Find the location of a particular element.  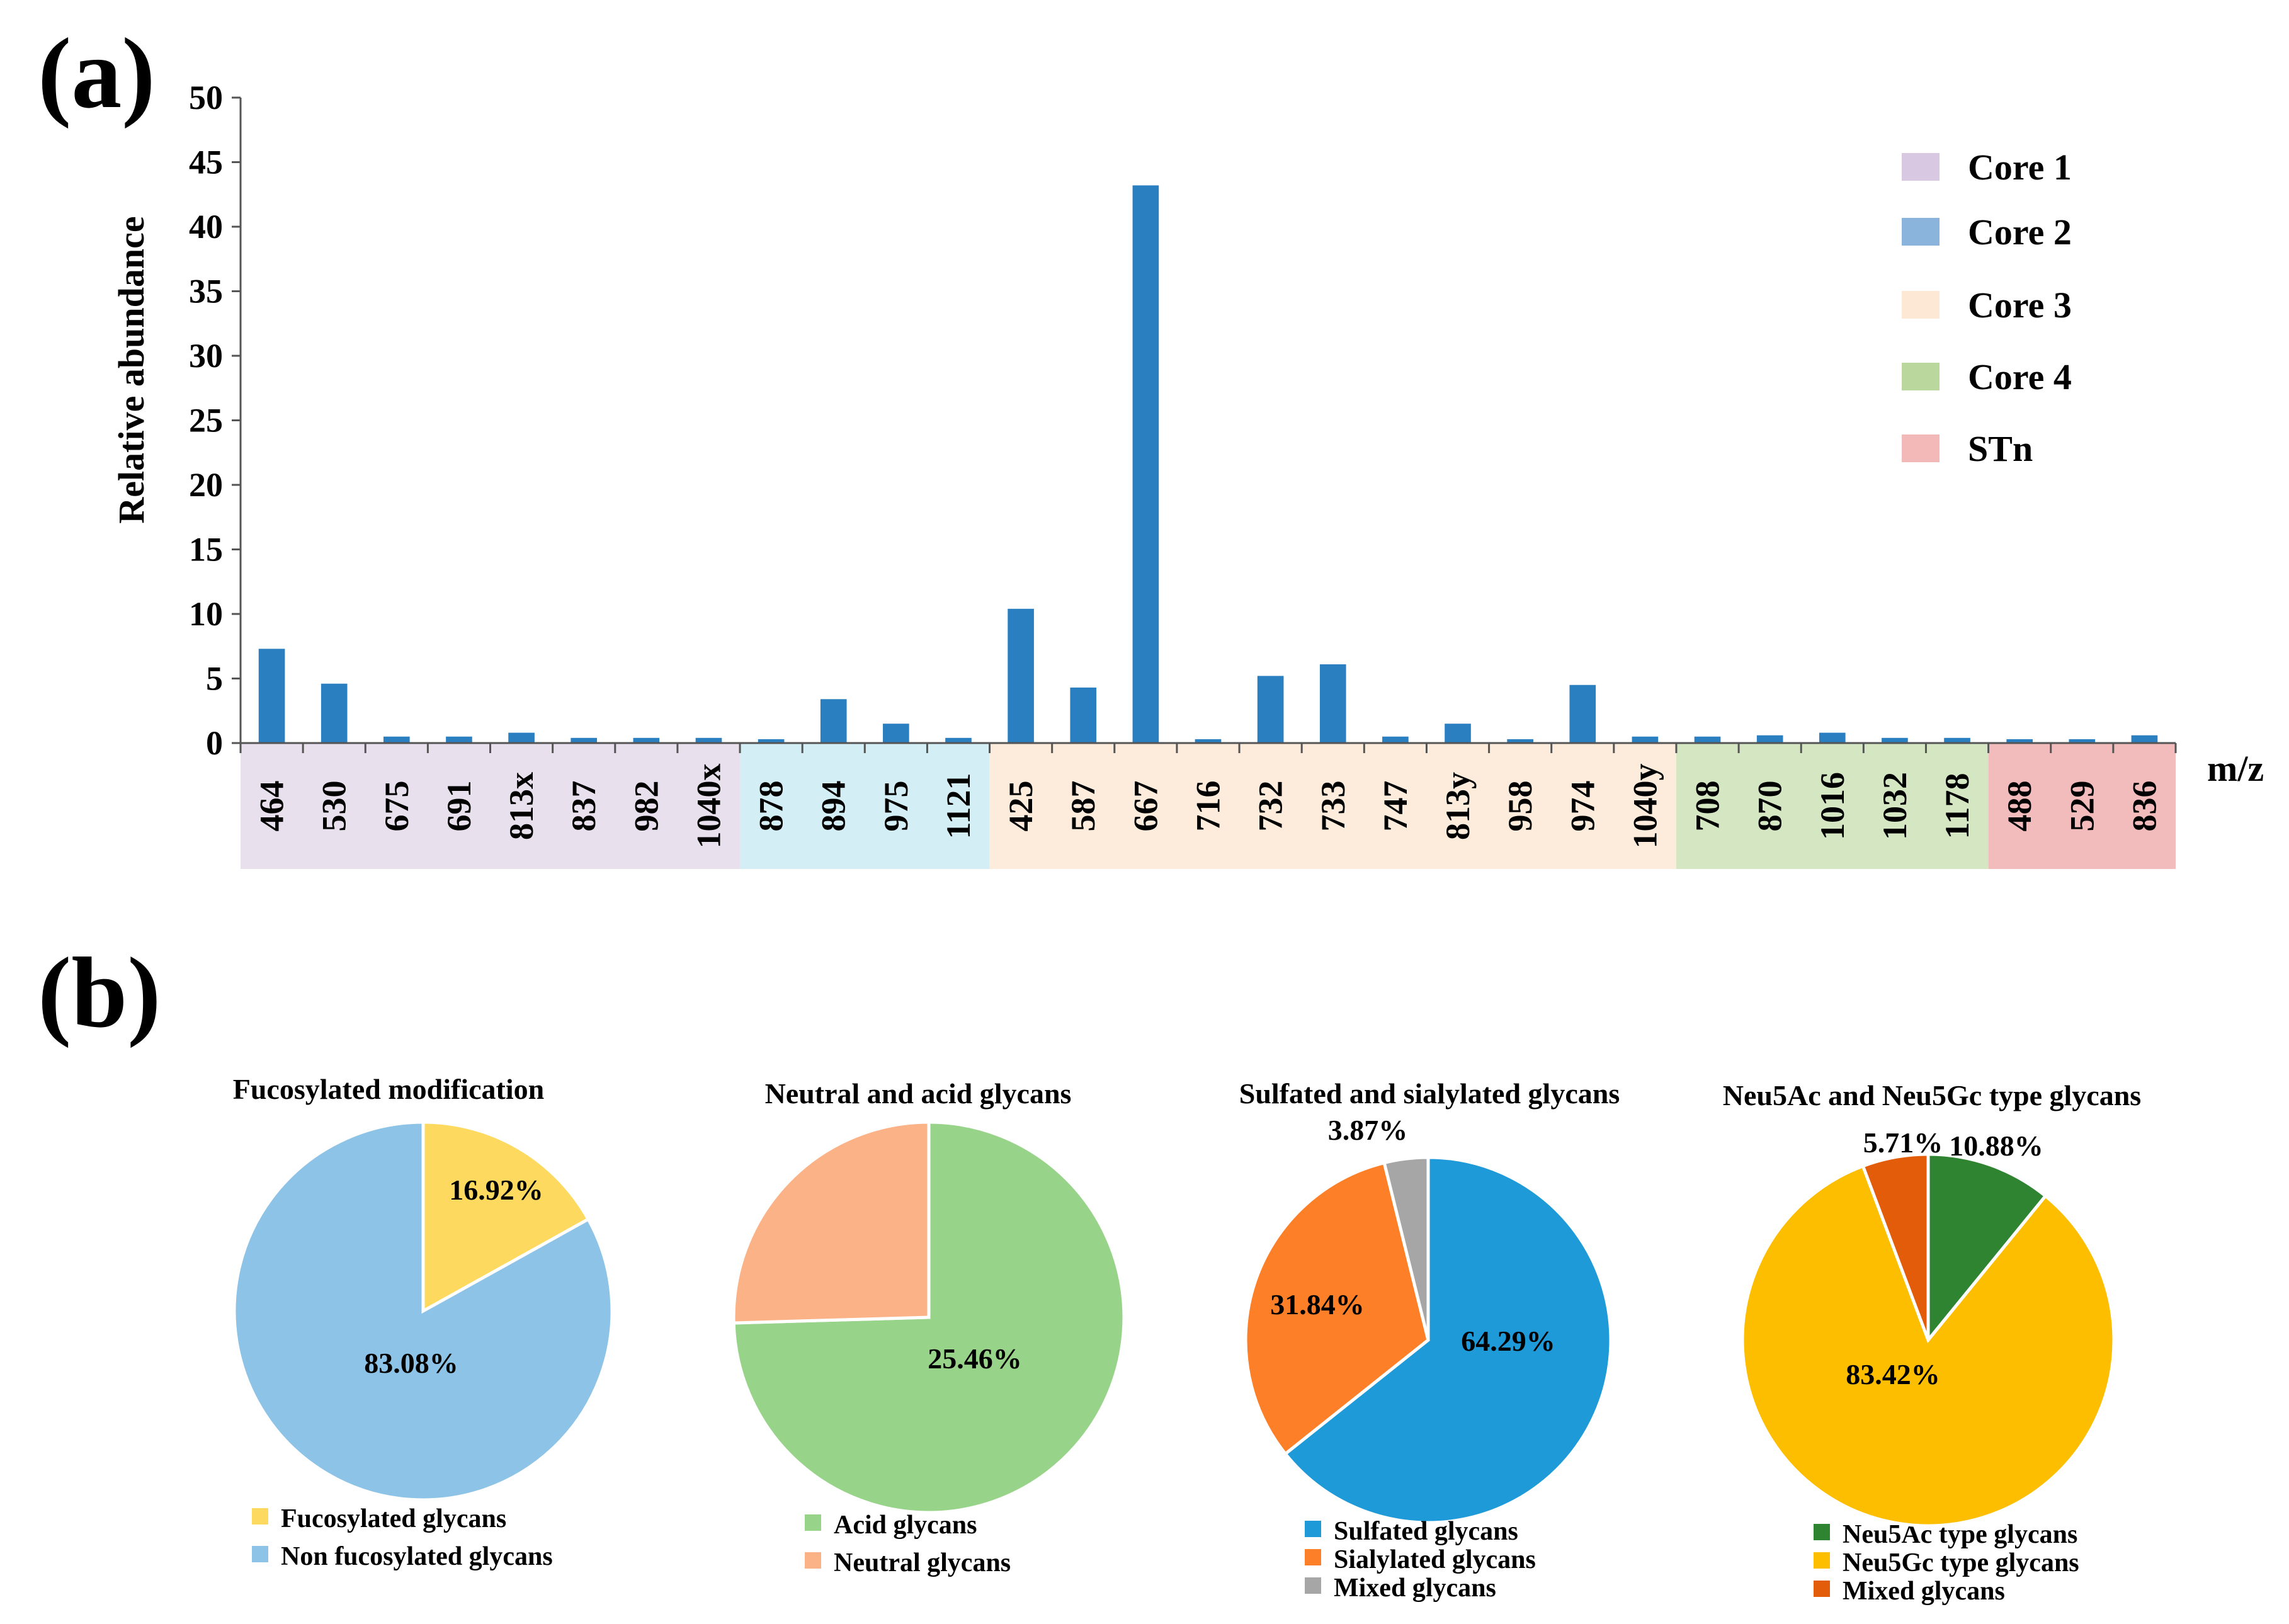

y-tick-label-5: 5 is located at coordinates (214, 679).